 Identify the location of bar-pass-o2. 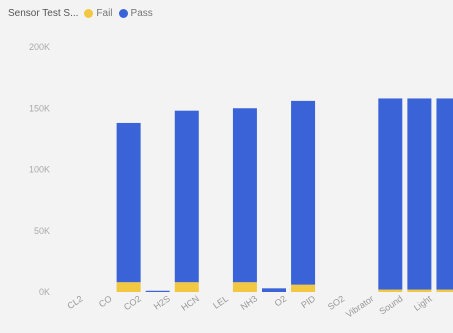
(303, 192).